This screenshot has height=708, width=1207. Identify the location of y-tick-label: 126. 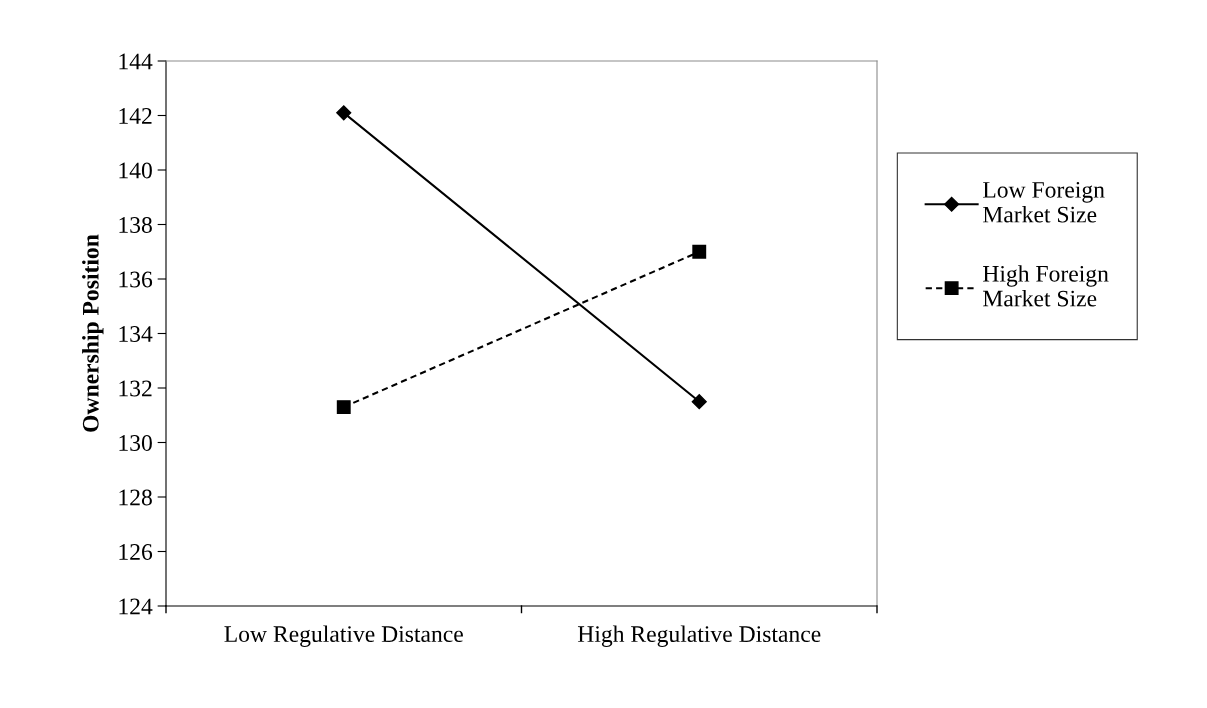
(136, 552).